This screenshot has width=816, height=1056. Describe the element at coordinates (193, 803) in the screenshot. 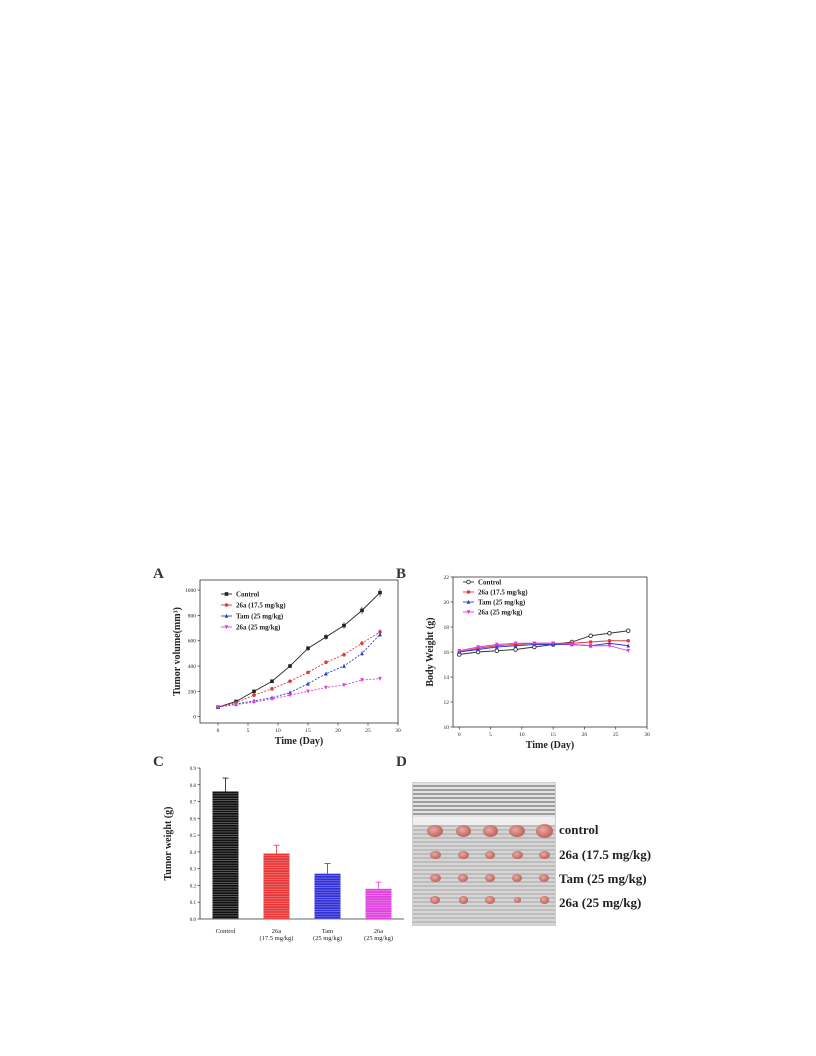

I see `y-tick-label: 0.7` at that location.